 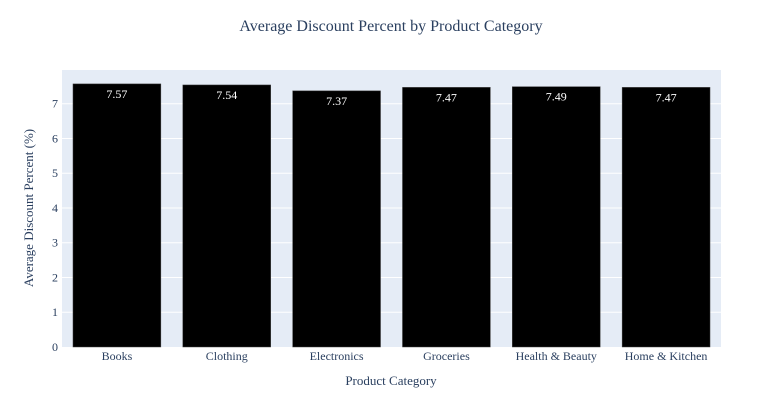 I want to click on data-labels: 7.57 7.54 7.37 7.47 7.49 7.47, so click(x=391, y=97).